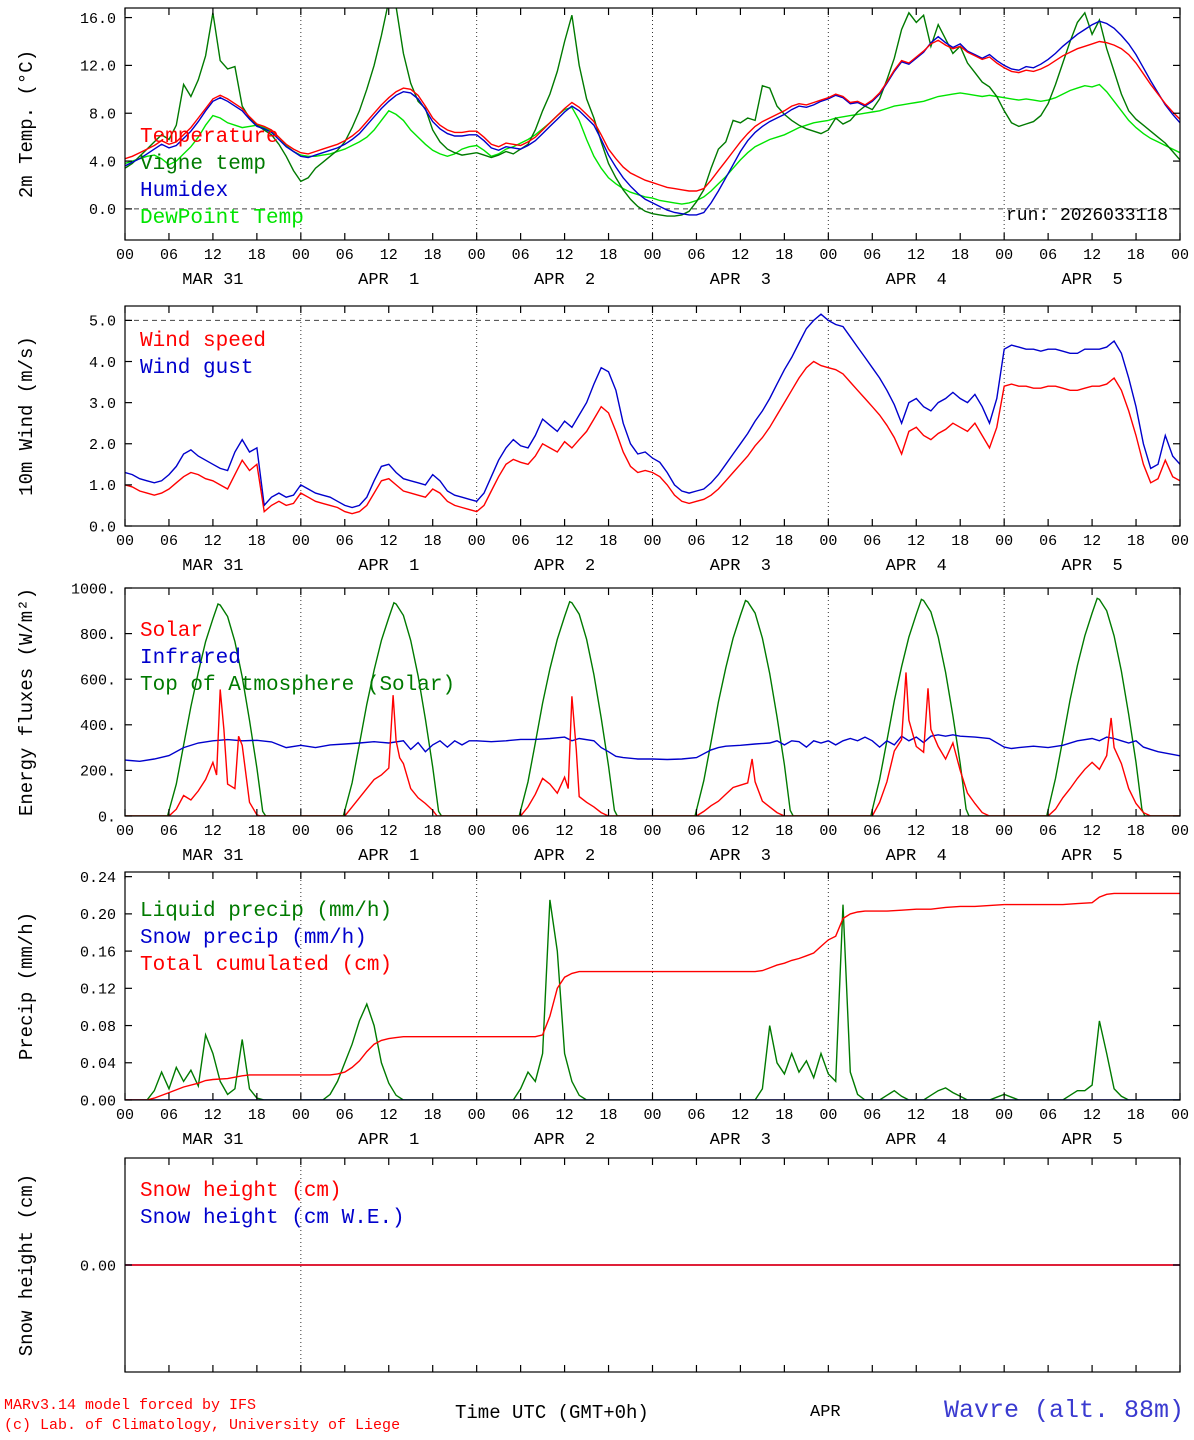  What do you see at coordinates (241, 1191) in the screenshot?
I see `legend-snow-height: Snow height (cm)` at bounding box center [241, 1191].